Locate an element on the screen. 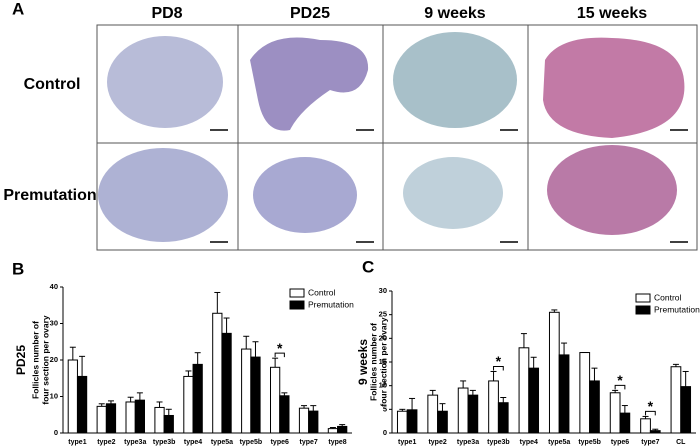 The image size is (700, 448). y-tick-label: 15 is located at coordinates (383, 361).